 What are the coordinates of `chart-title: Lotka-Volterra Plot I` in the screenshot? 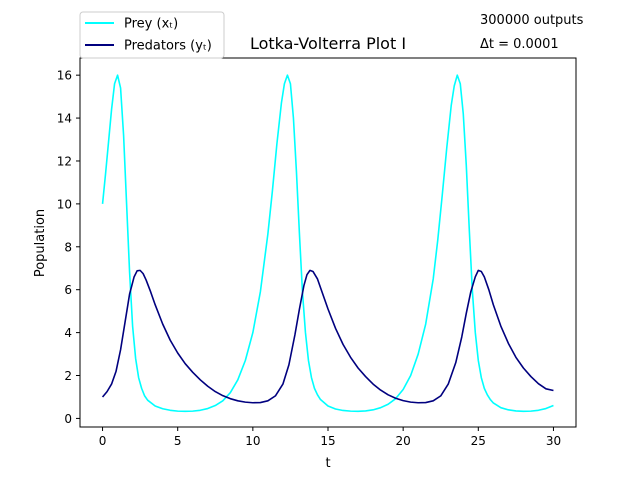 It's located at (328, 43).